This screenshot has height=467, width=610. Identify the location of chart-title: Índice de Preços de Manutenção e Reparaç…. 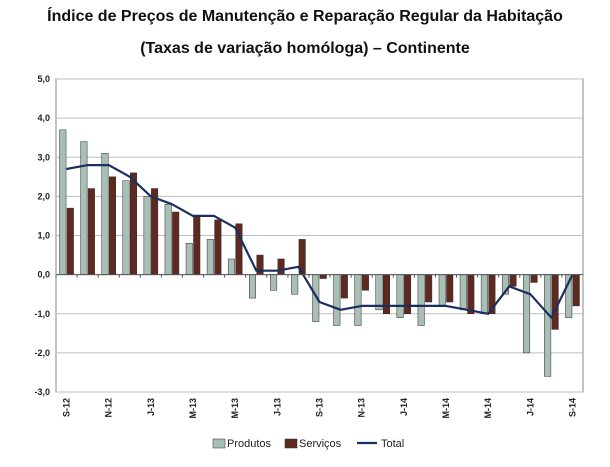
(305, 16).